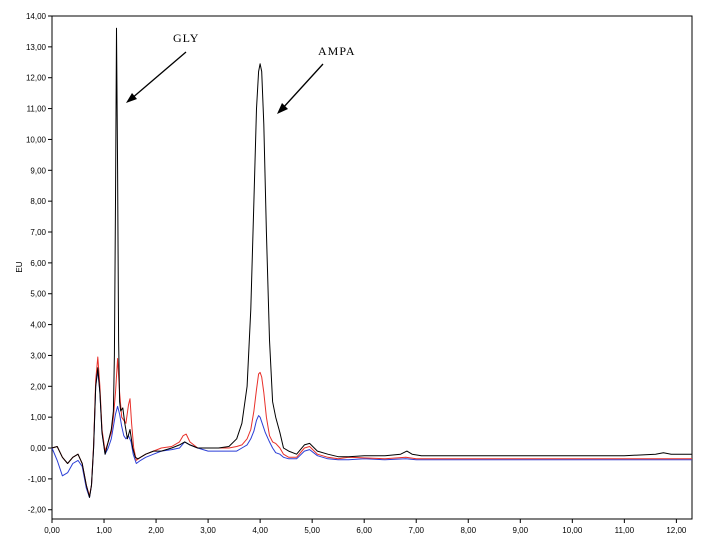 The image size is (707, 540). Describe the element at coordinates (52, 530) in the screenshot. I see `x-tick-label: 0,00` at that location.